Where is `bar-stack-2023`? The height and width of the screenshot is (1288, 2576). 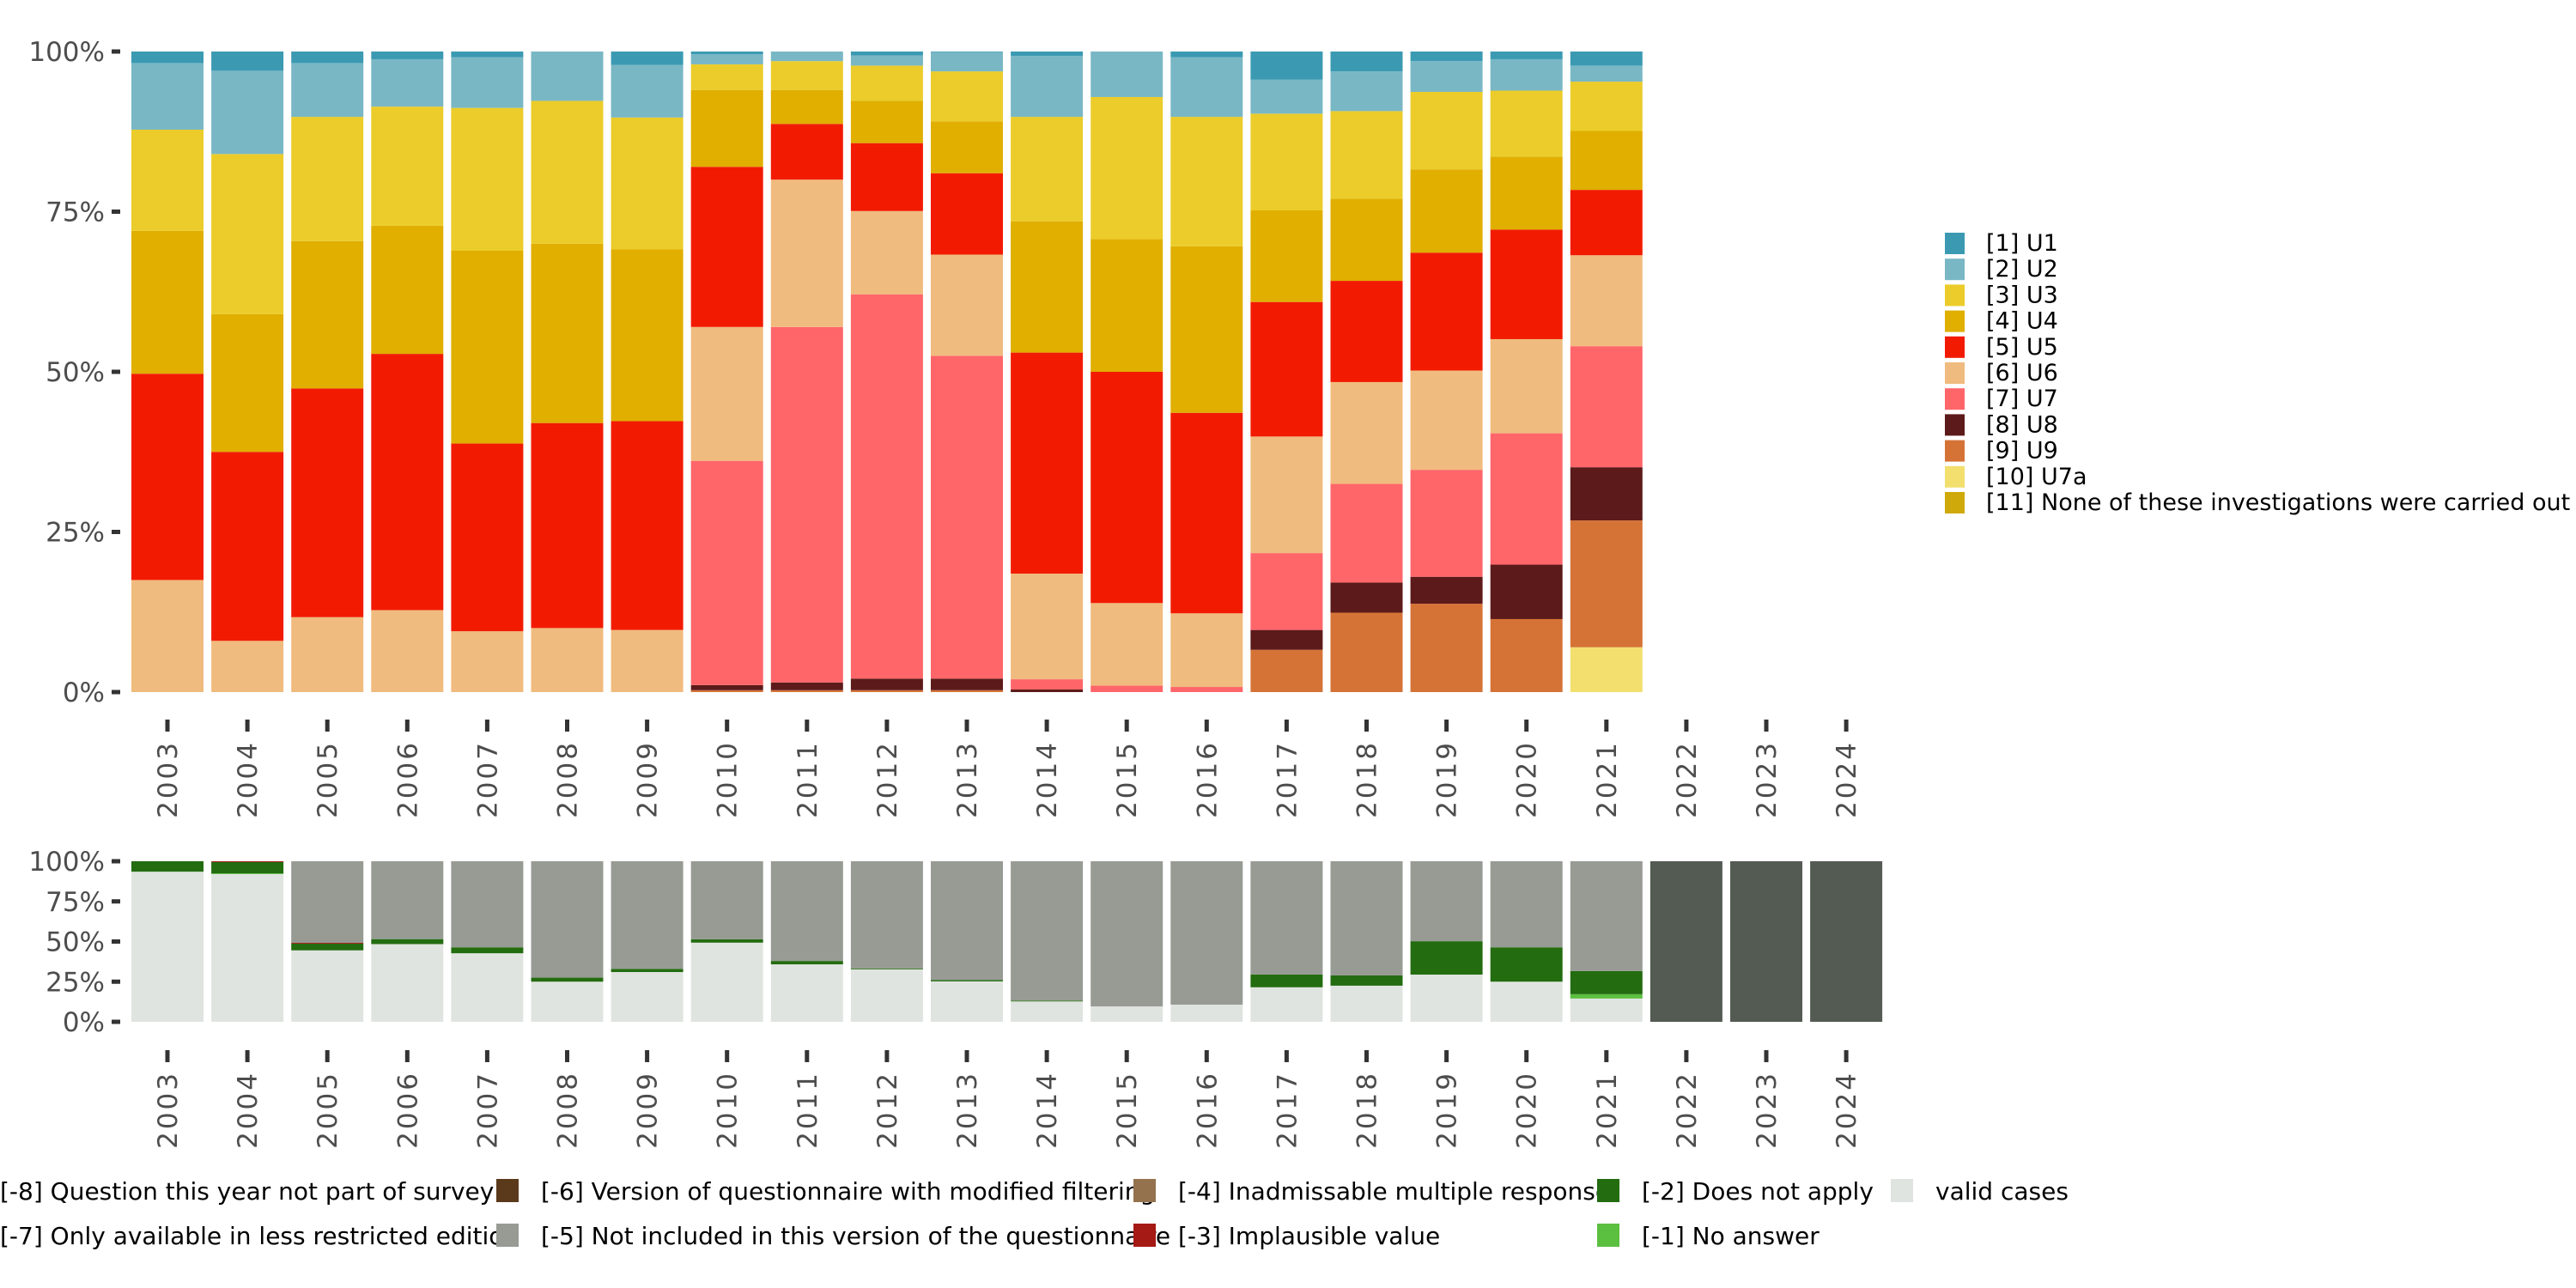 bar-stack-2023 is located at coordinates (1766, 941).